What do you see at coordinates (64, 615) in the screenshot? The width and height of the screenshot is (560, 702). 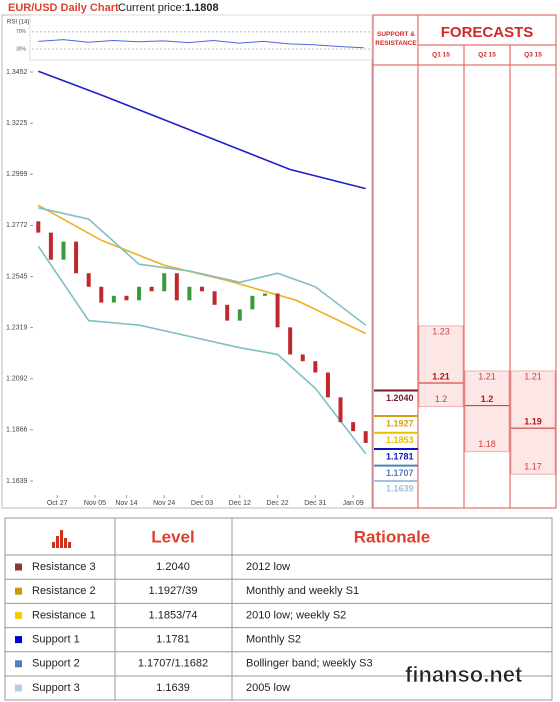 I see `row-name: Resistance 1` at bounding box center [64, 615].